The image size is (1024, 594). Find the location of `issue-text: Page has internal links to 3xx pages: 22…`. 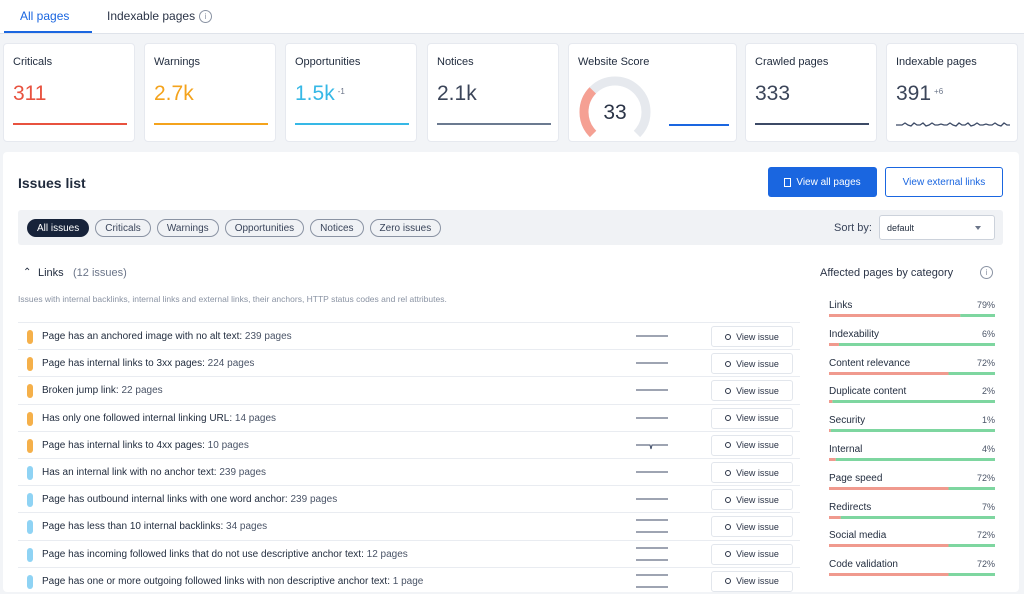

issue-text: Page has internal links to 3xx pages: 22… is located at coordinates (148, 363).